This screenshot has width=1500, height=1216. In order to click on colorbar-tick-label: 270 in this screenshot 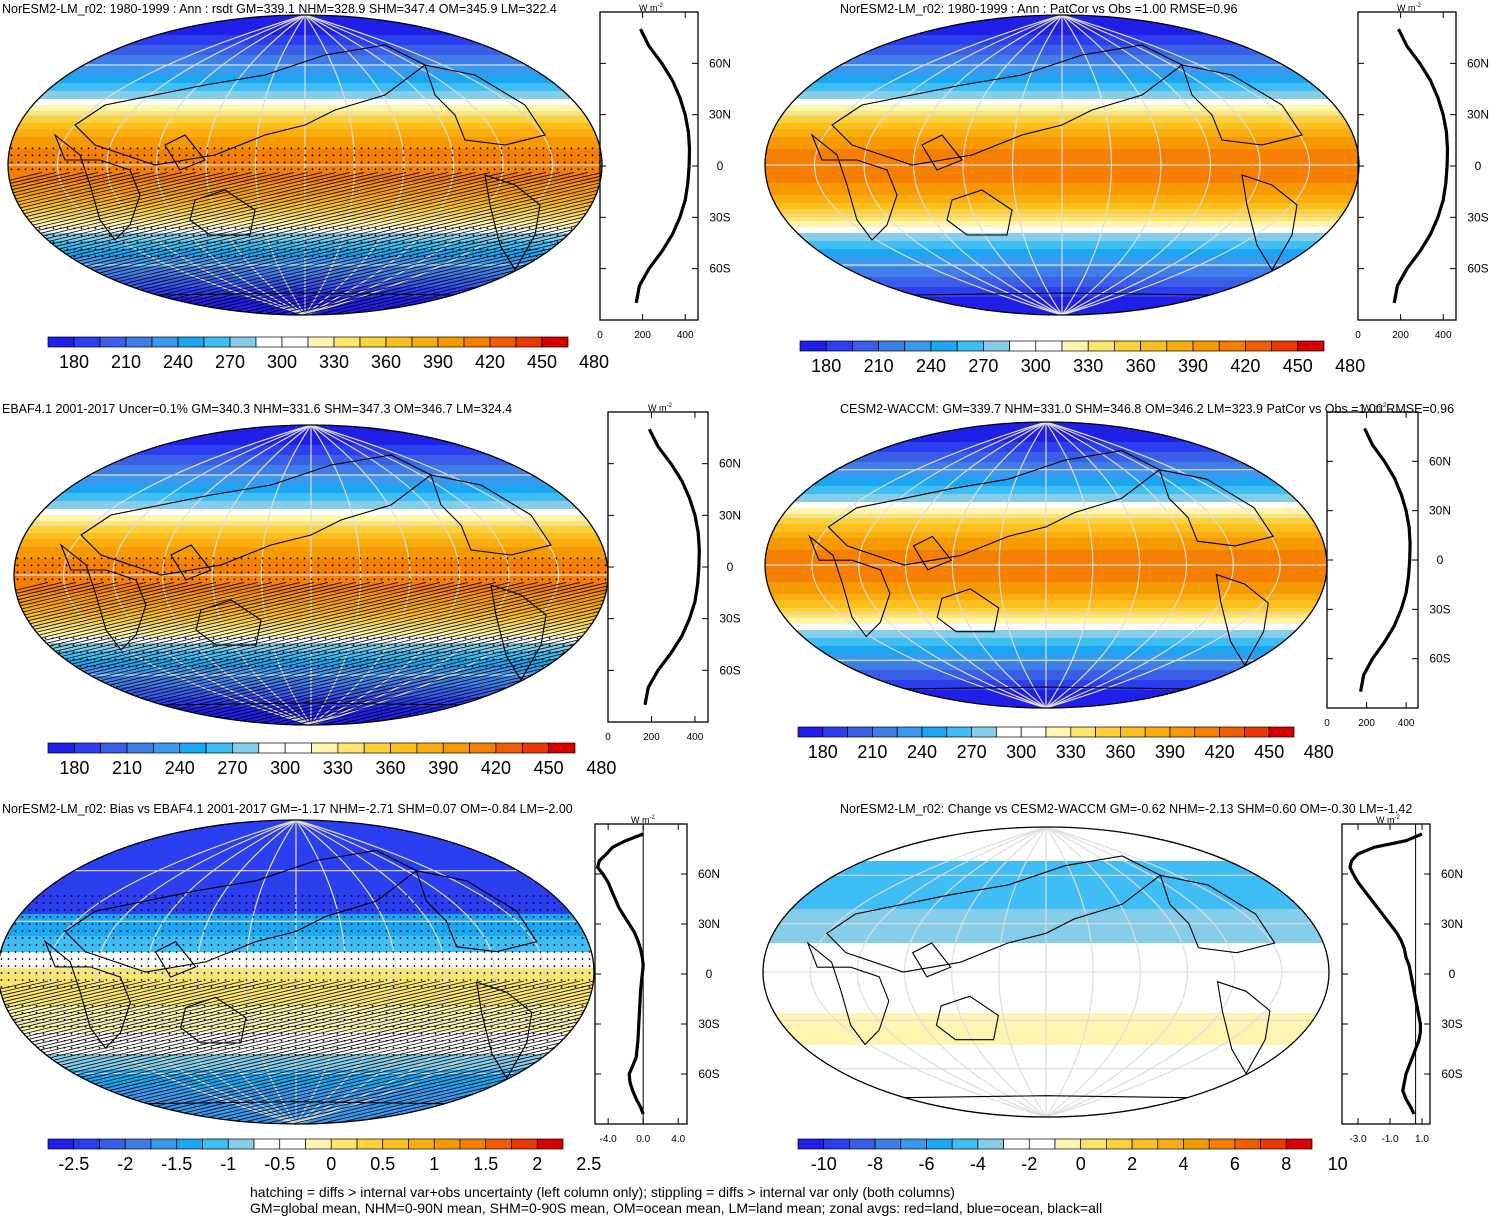, I will do `click(232, 768)`.